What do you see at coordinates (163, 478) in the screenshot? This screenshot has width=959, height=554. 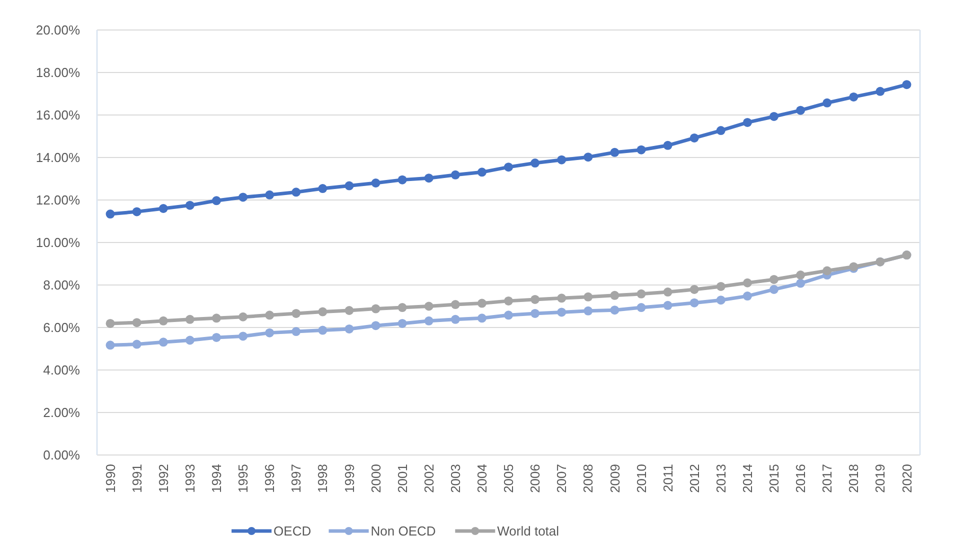 I see `x-tick-label: 1992` at bounding box center [163, 478].